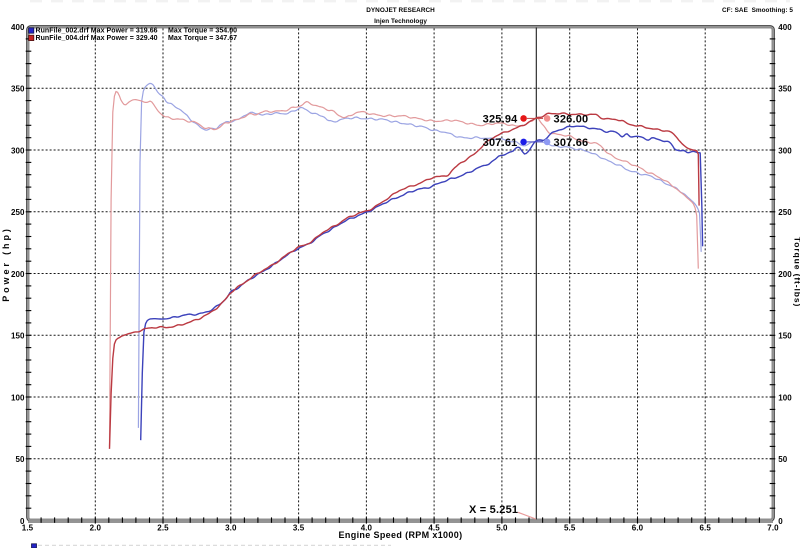 The image size is (800, 548). I want to click on svg-text: 6.0, so click(638, 527).